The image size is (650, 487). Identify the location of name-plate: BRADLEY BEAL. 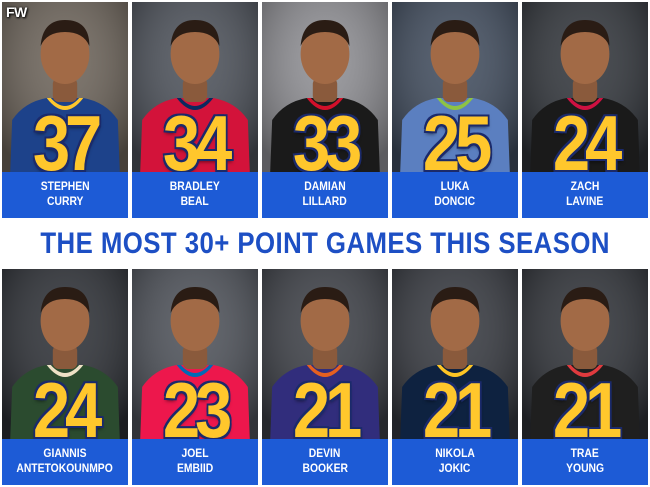
(195, 195).